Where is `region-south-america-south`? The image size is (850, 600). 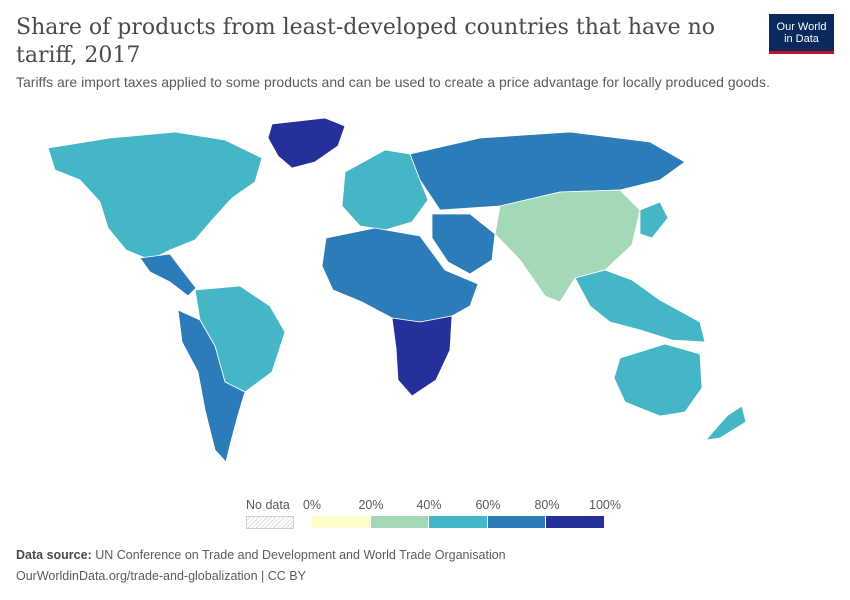
region-south-america-south is located at coordinates (211, 386).